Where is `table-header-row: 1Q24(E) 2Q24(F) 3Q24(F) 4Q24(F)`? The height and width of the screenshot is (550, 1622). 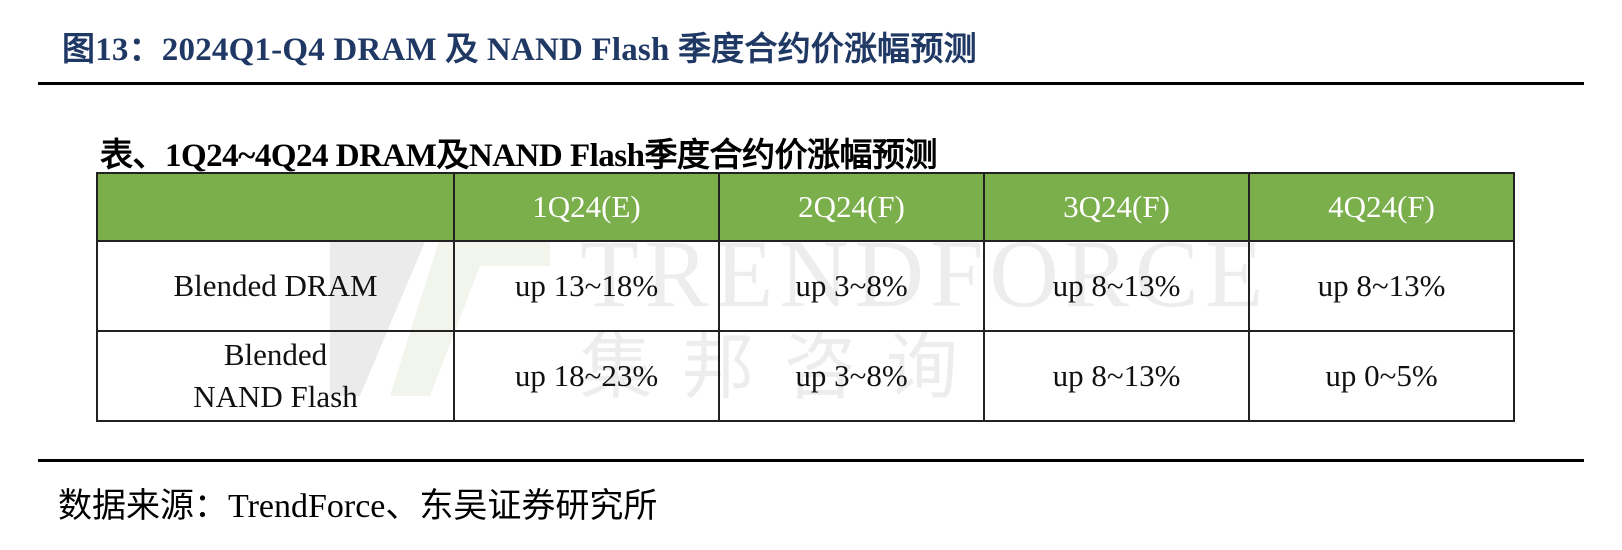
table-header-row: 1Q24(E) 2Q24(F) 3Q24(F) 4Q24(F) is located at coordinates (805, 207).